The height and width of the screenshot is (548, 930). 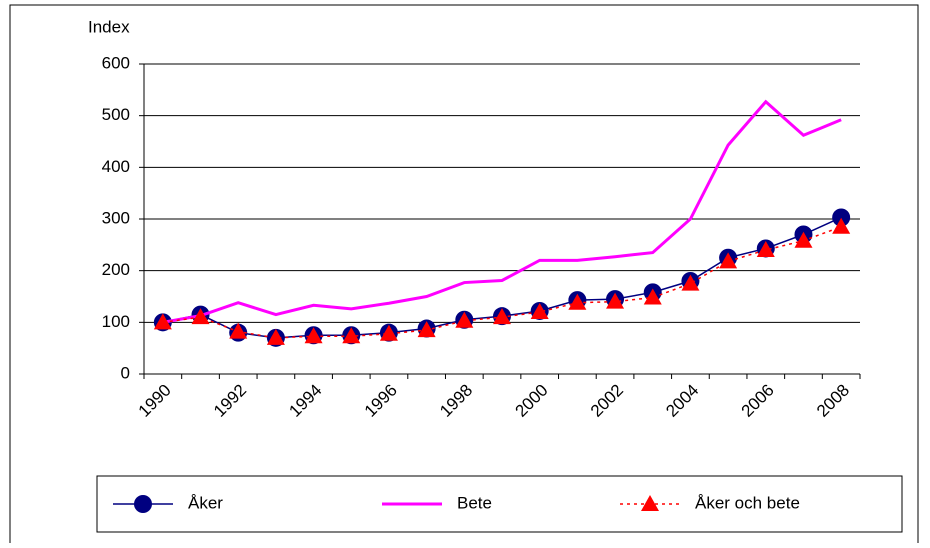 What do you see at coordinates (747, 502) in the screenshot?
I see `legend-label: Åker och bete` at bounding box center [747, 502].